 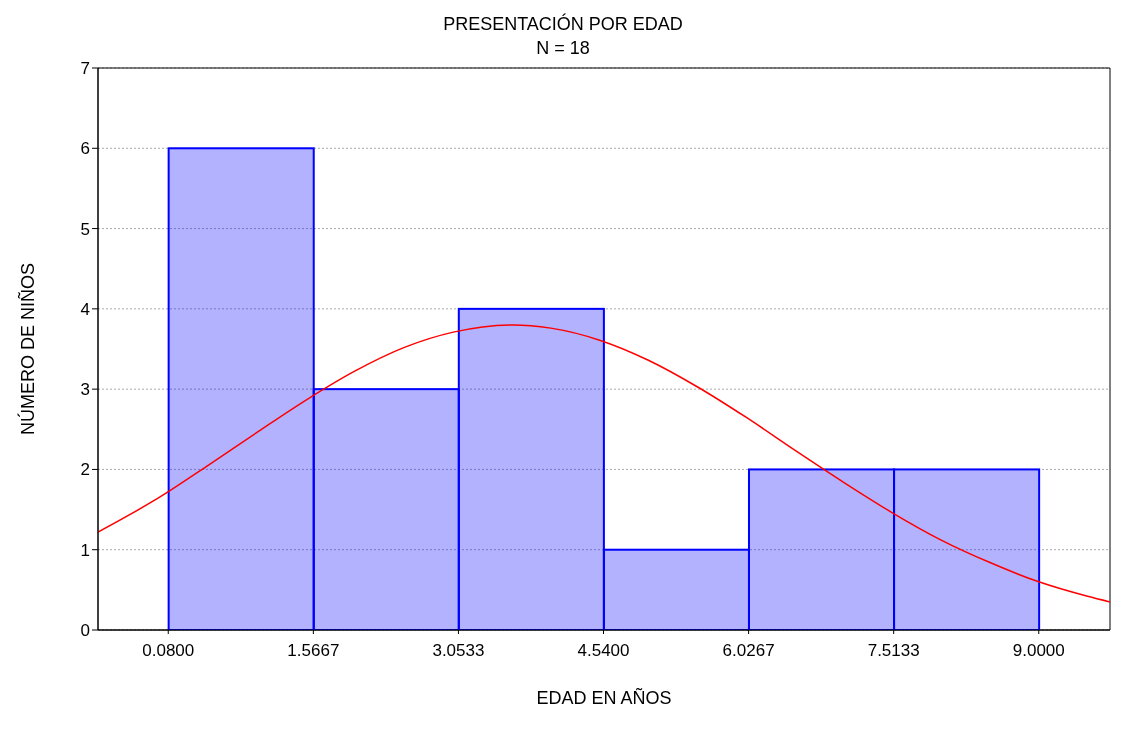 What do you see at coordinates (28, 349) in the screenshot?
I see `y-axis-title: NÚMERO DE NIÑOS` at bounding box center [28, 349].